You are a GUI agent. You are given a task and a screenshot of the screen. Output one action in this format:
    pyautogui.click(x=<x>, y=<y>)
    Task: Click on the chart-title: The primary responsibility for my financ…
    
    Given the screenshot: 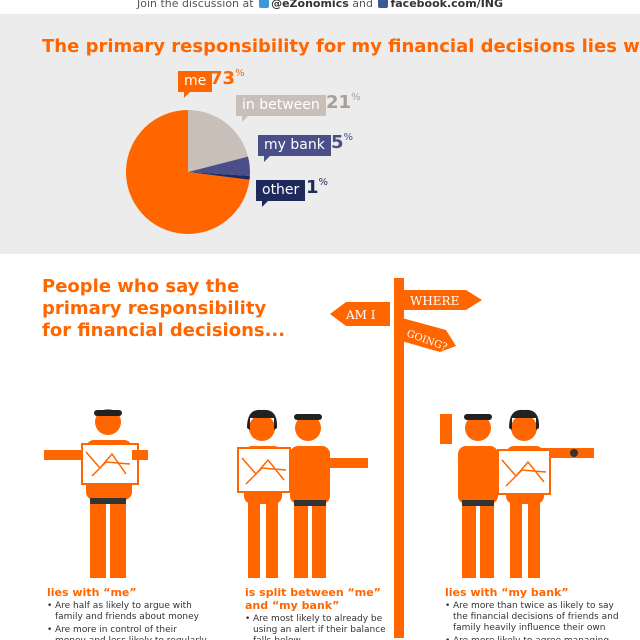 What is the action you would take?
    pyautogui.click(x=341, y=46)
    